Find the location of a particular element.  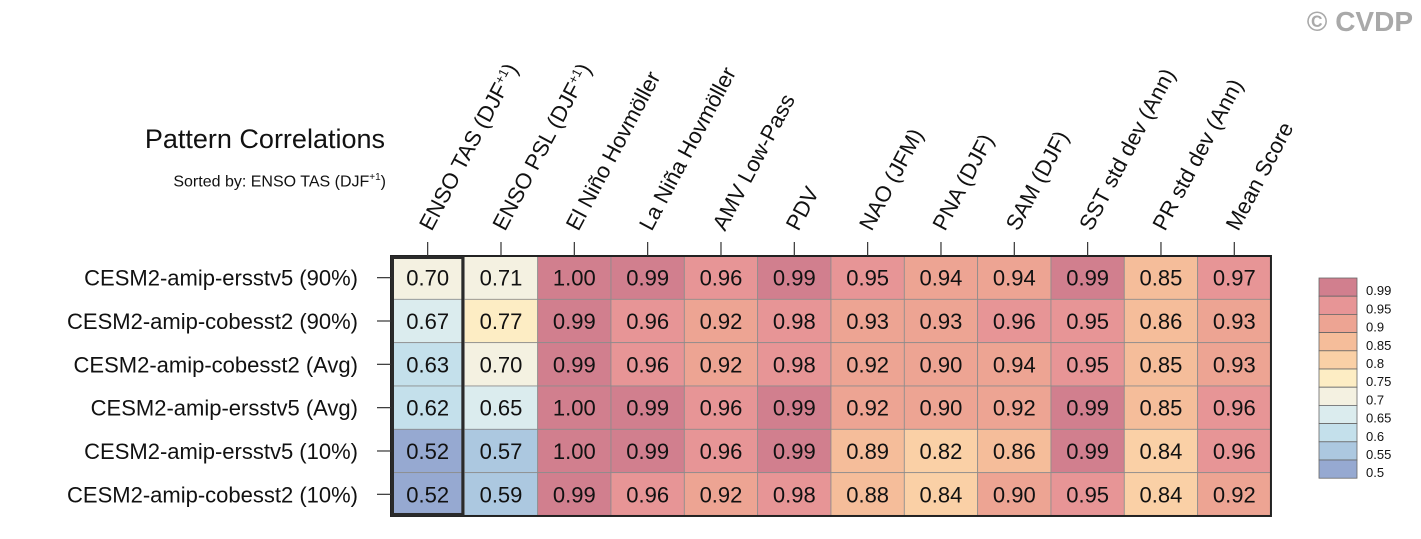

column-label: NAO (JFM) is located at coordinates (891, 179).